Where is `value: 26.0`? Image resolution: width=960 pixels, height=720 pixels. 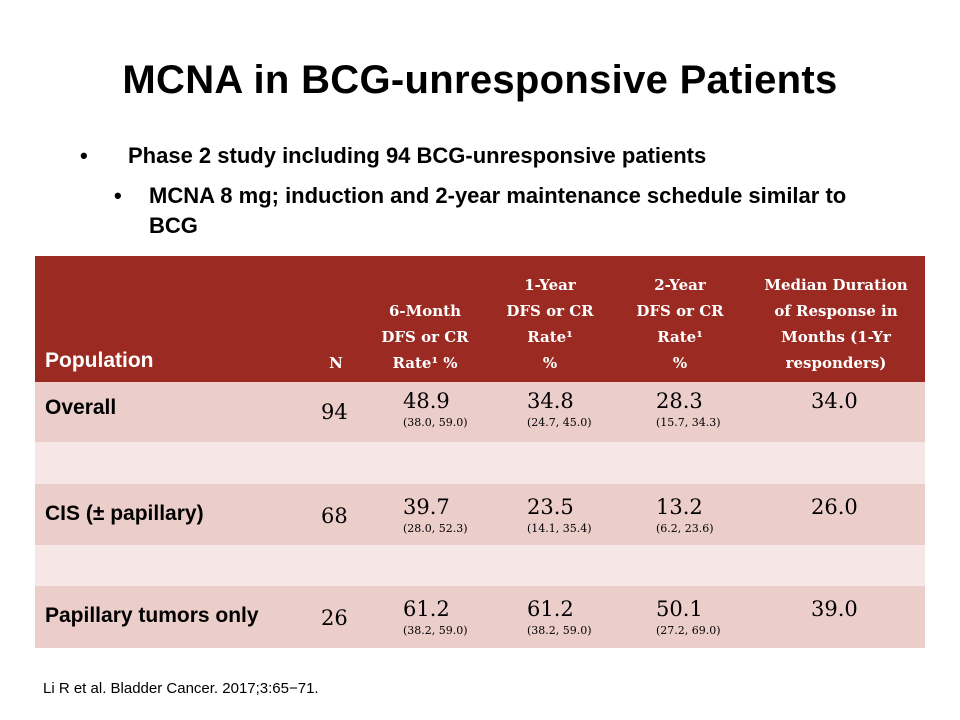
value: 26.0 is located at coordinates (834, 507).